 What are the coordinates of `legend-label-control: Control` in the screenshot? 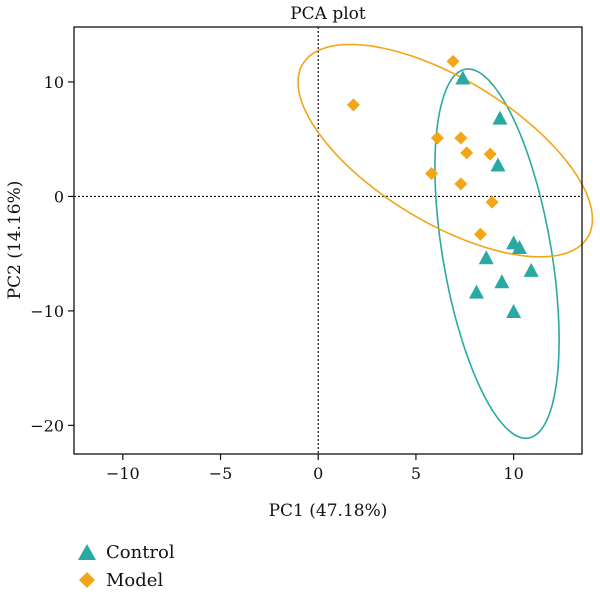 It's located at (140, 552).